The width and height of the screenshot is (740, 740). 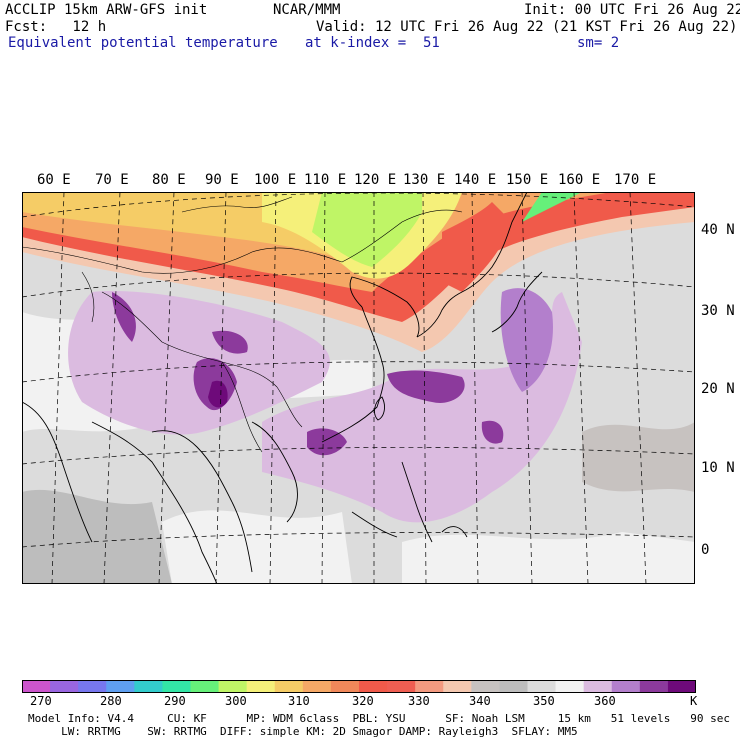 What do you see at coordinates (718, 230) in the screenshot?
I see `lat-label: 40 N` at bounding box center [718, 230].